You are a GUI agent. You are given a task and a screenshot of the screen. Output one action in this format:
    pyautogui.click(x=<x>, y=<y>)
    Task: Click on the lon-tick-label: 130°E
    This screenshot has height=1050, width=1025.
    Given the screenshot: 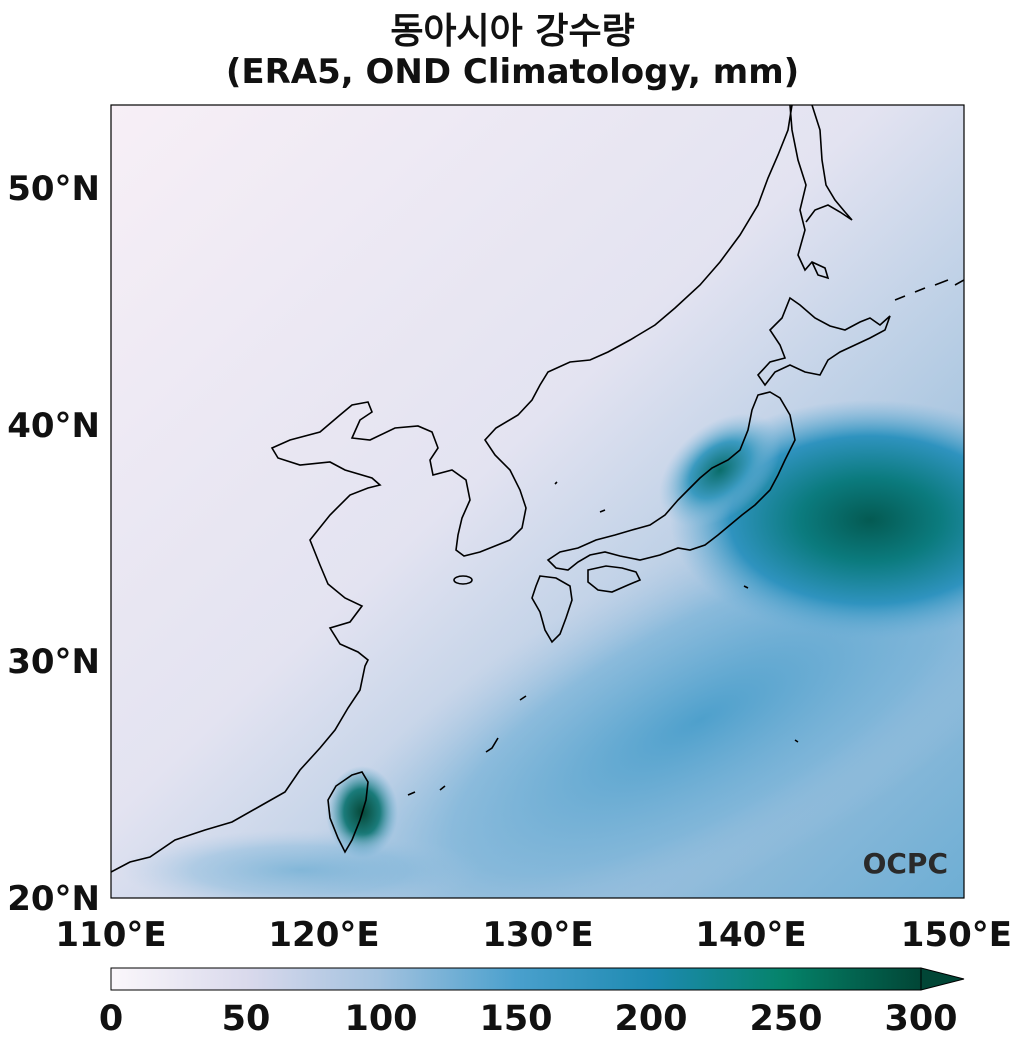 What is the action you would take?
    pyautogui.click(x=537, y=935)
    